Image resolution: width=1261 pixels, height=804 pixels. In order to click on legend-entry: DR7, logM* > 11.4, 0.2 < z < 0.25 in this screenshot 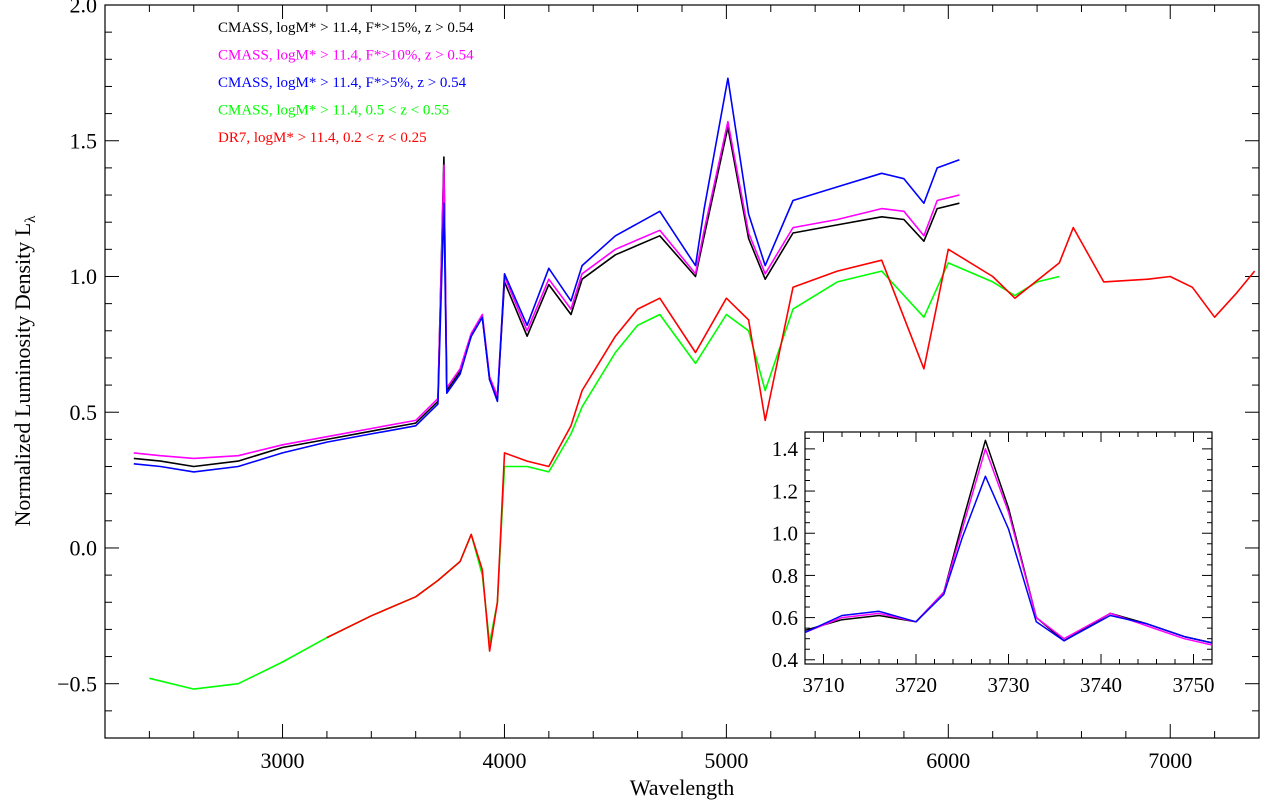, I will do `click(322, 138)`.